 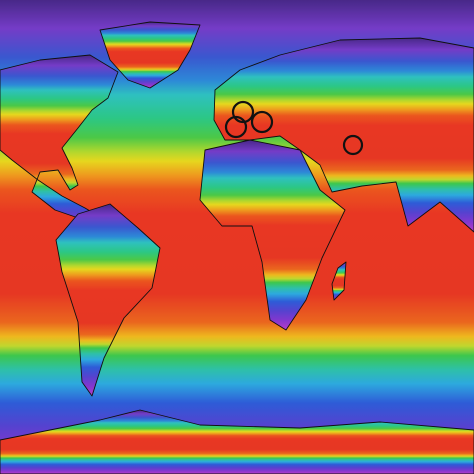 What do you see at coordinates (294, 128) in the screenshot?
I see `highlight-circles` at bounding box center [294, 128].